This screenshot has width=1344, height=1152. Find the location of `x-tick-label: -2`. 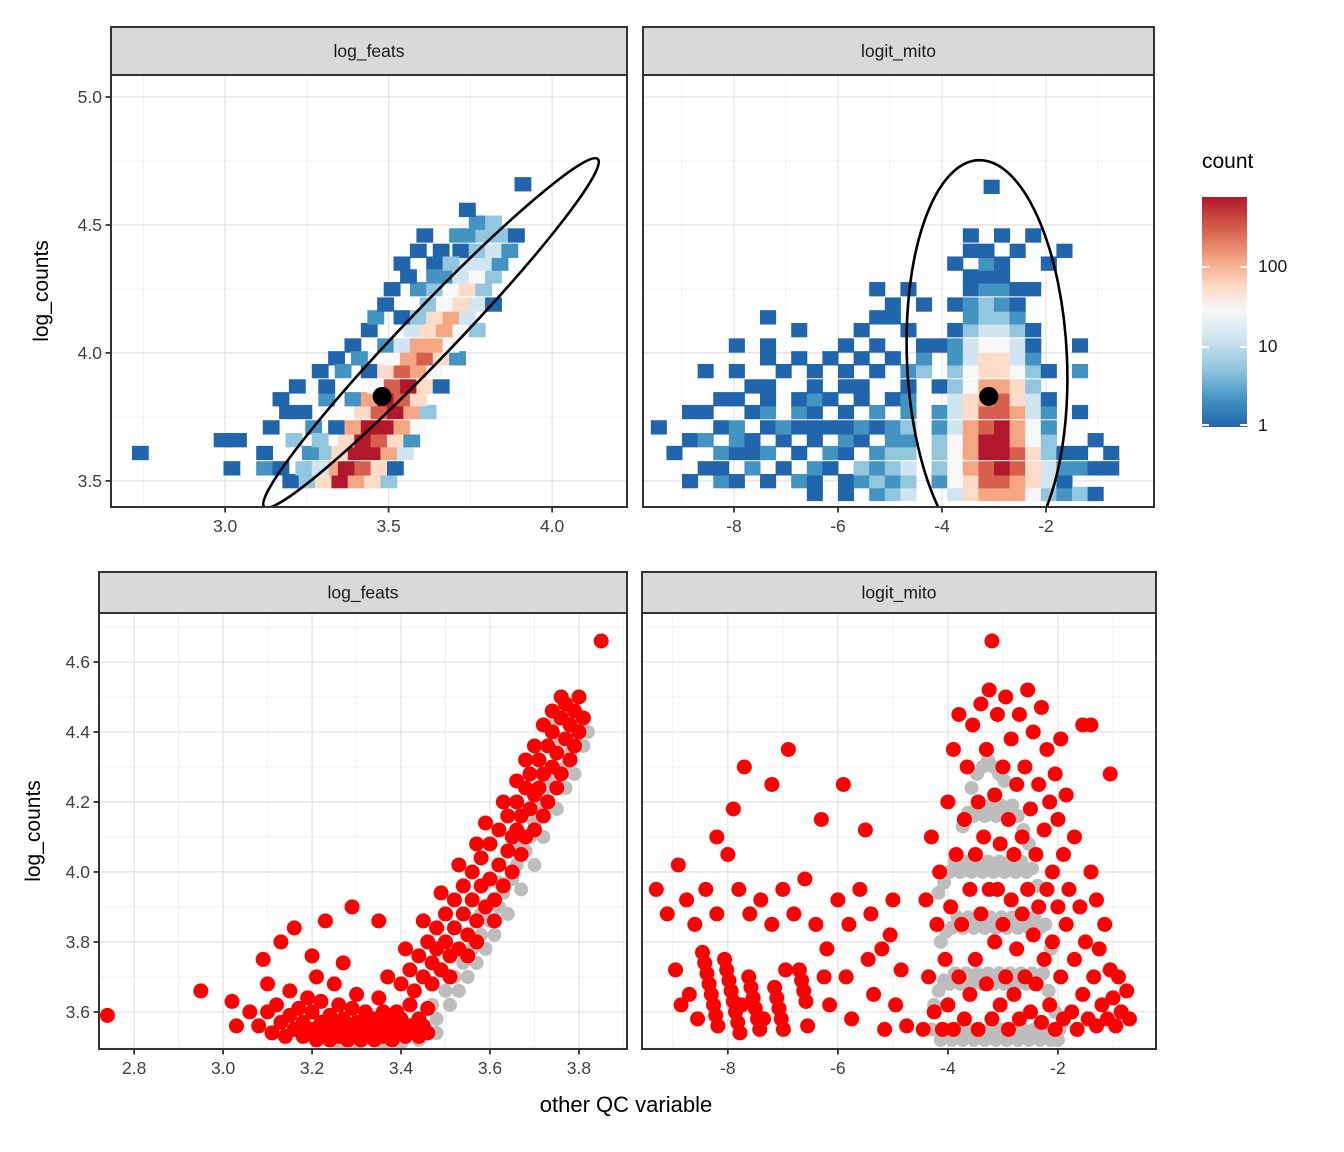

x-tick-label: -2 is located at coordinates (1046, 526).